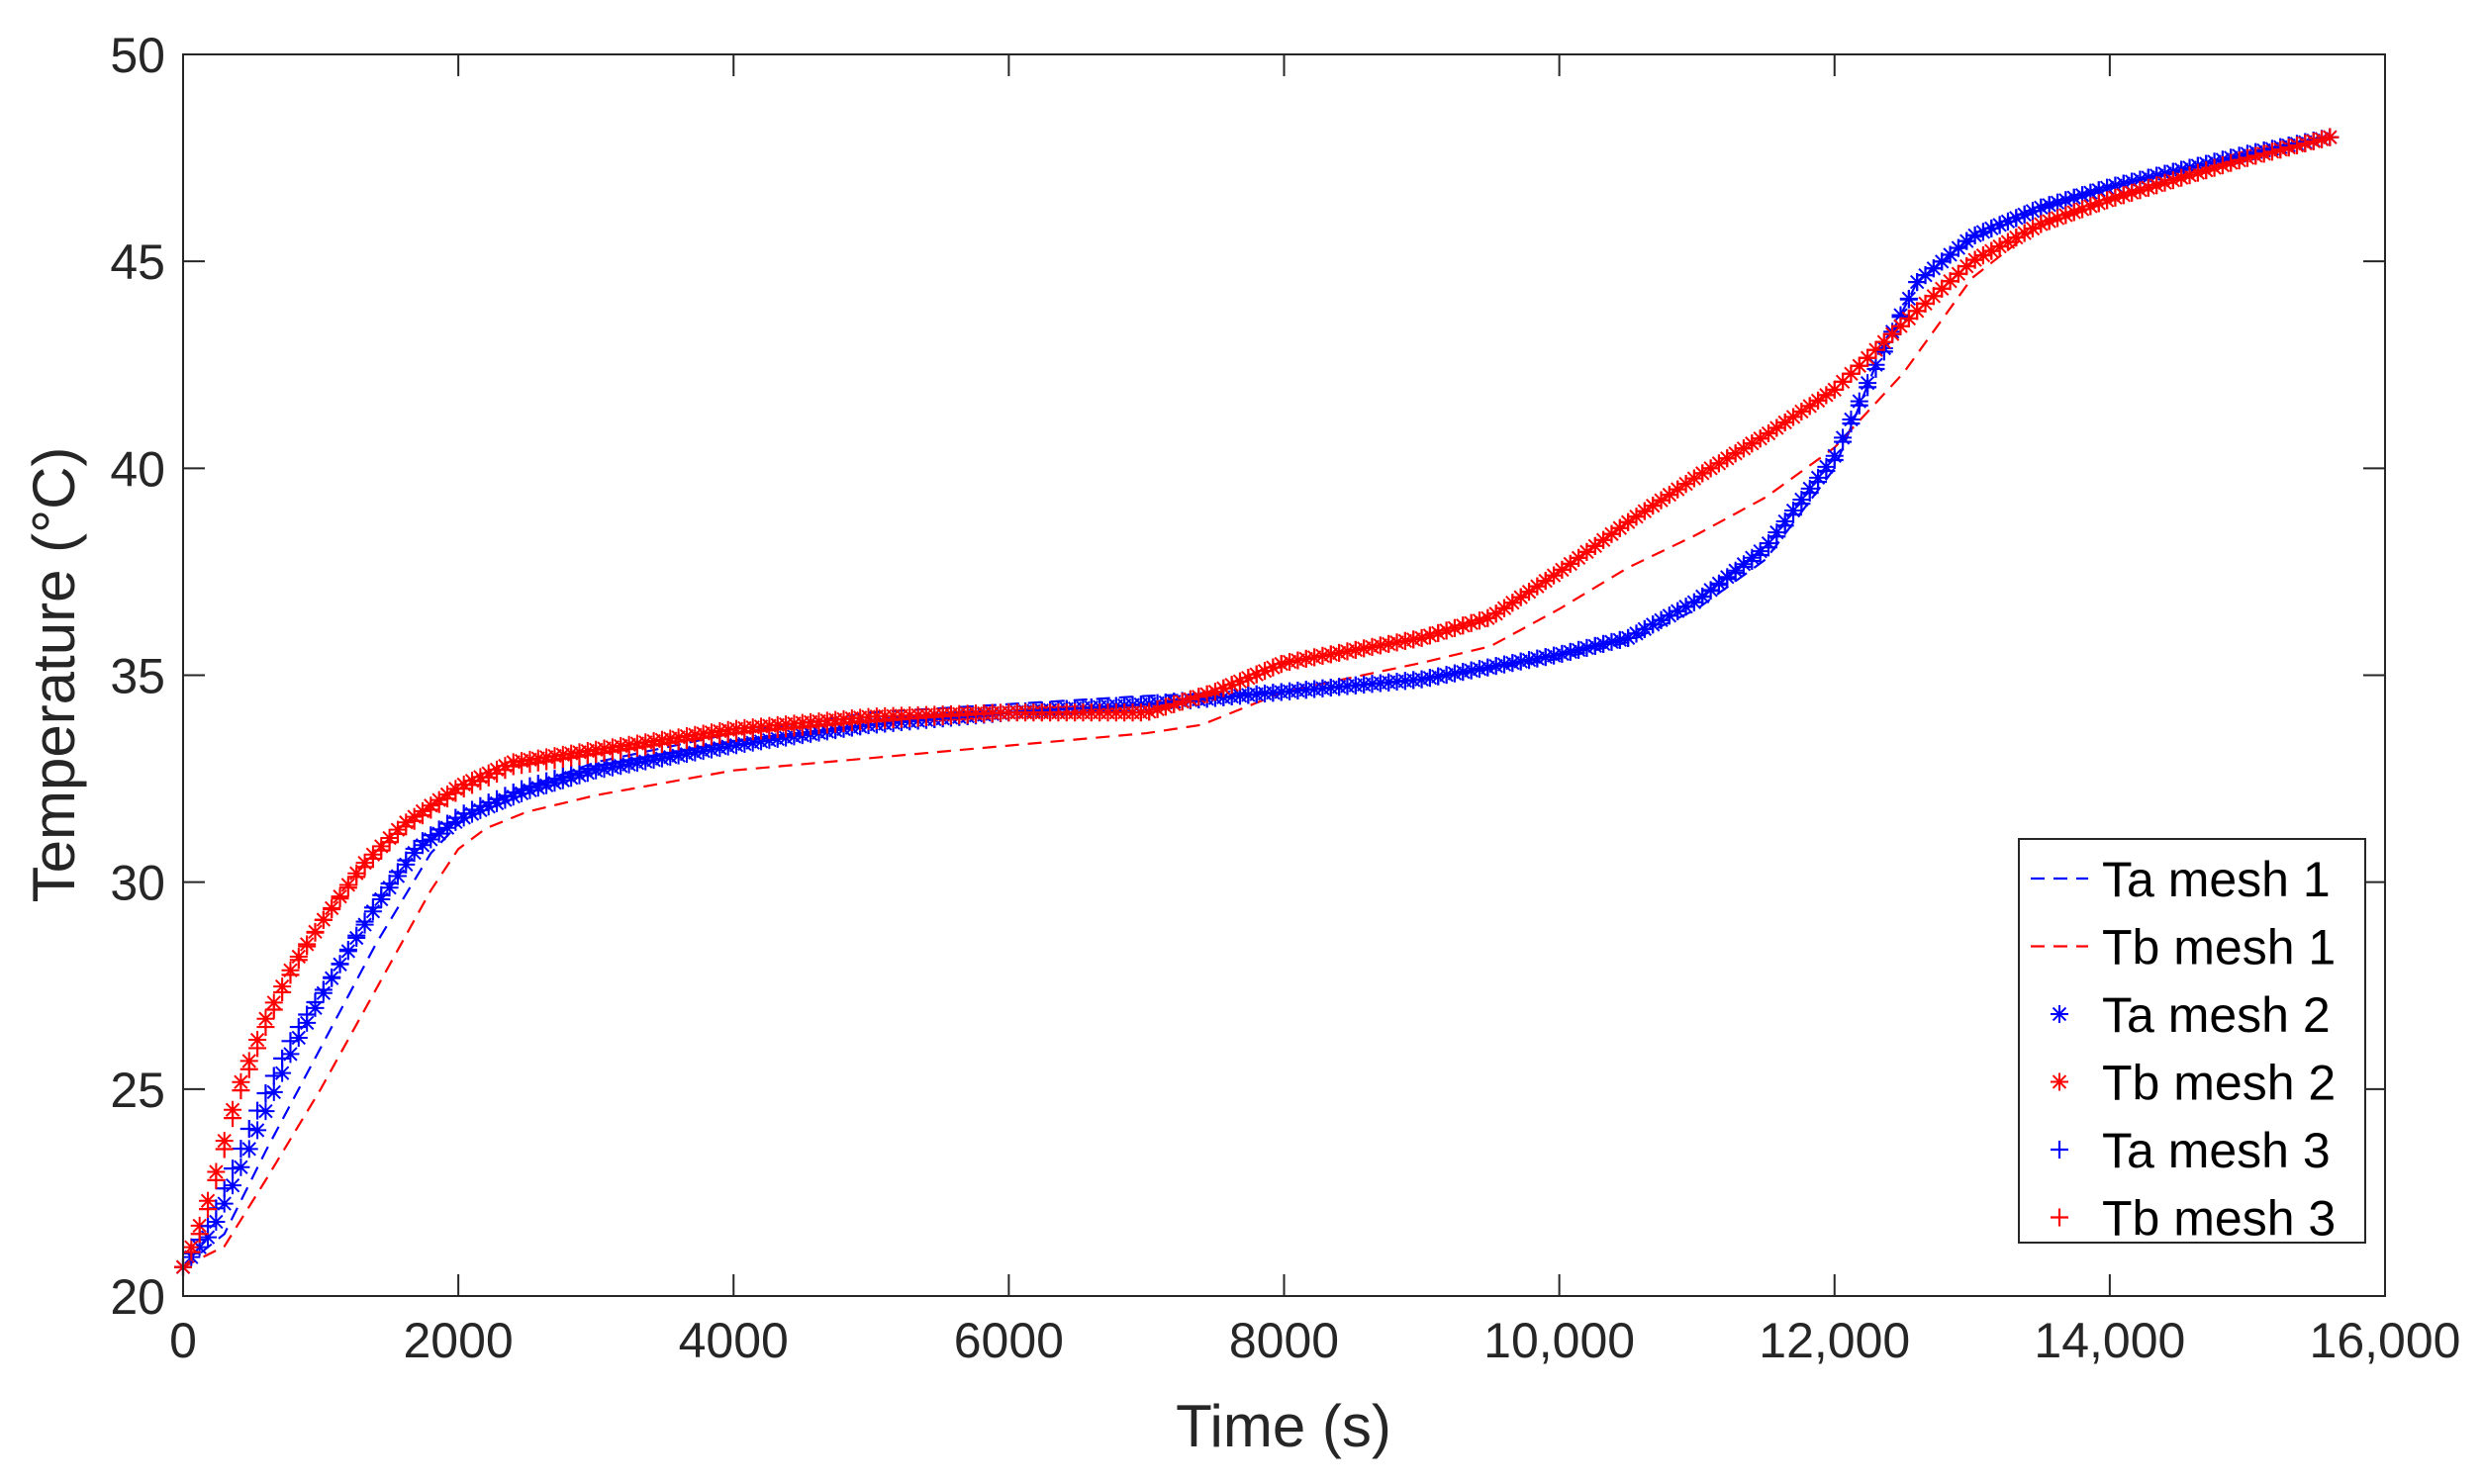  Describe the element at coordinates (137, 262) in the screenshot. I see `y-tick-label: 45` at that location.